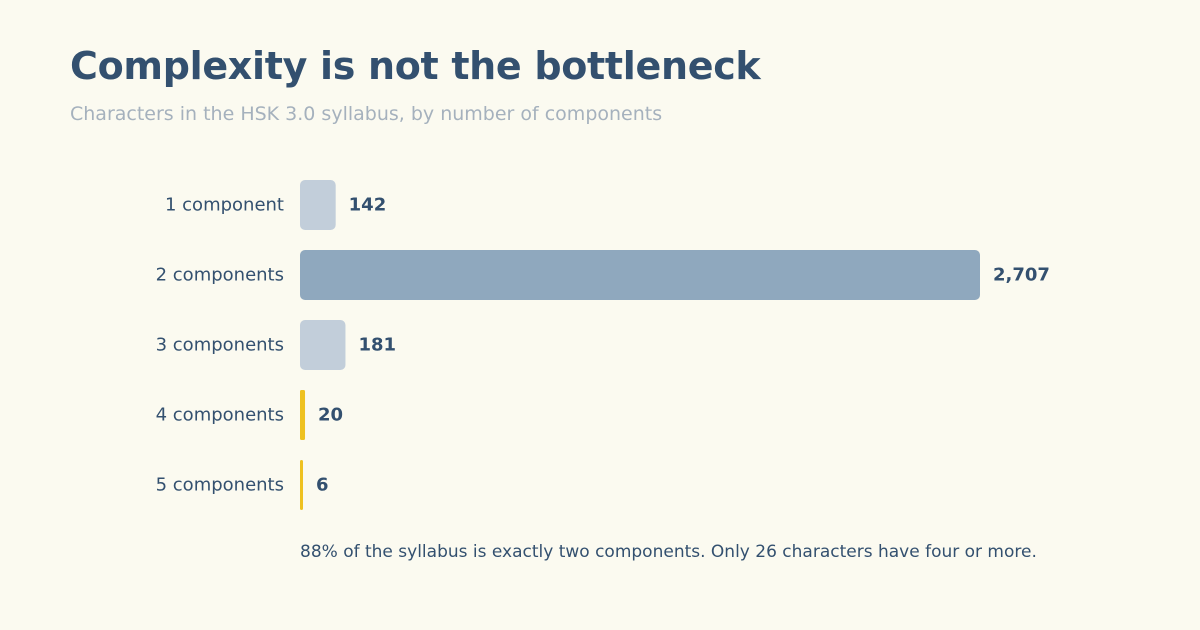 The image size is (1200, 630). Describe the element at coordinates (220, 485) in the screenshot. I see `category-label-5: 5 components` at that location.